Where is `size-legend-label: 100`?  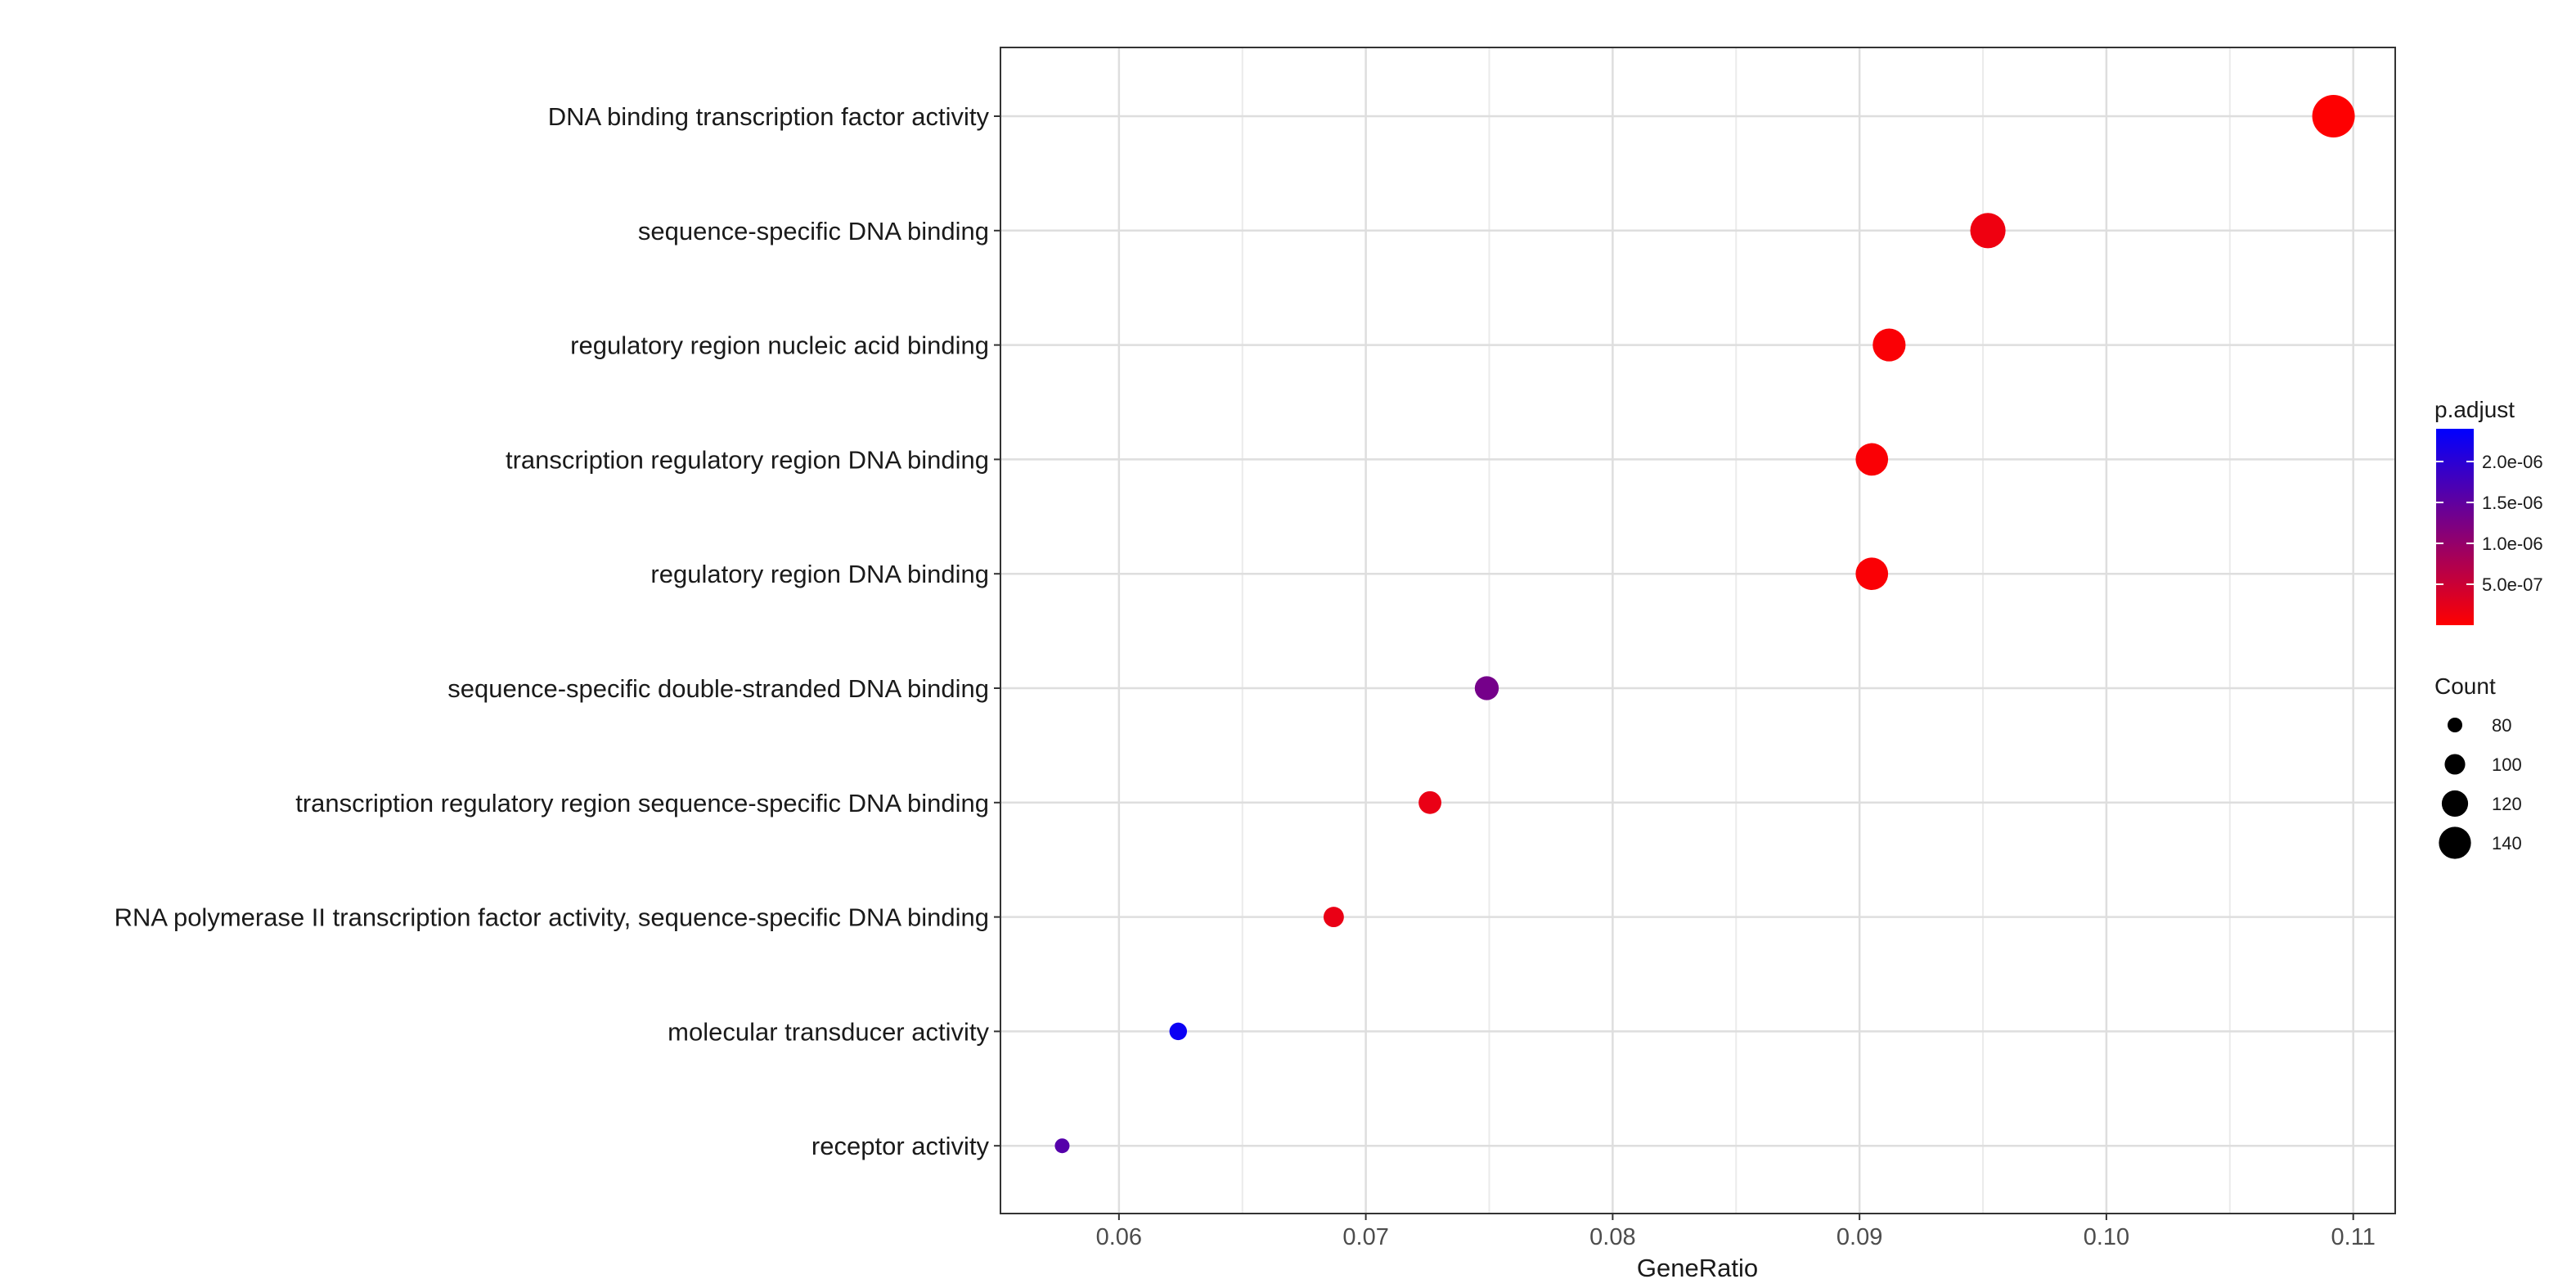
size-legend-label: 100 is located at coordinates (2507, 764).